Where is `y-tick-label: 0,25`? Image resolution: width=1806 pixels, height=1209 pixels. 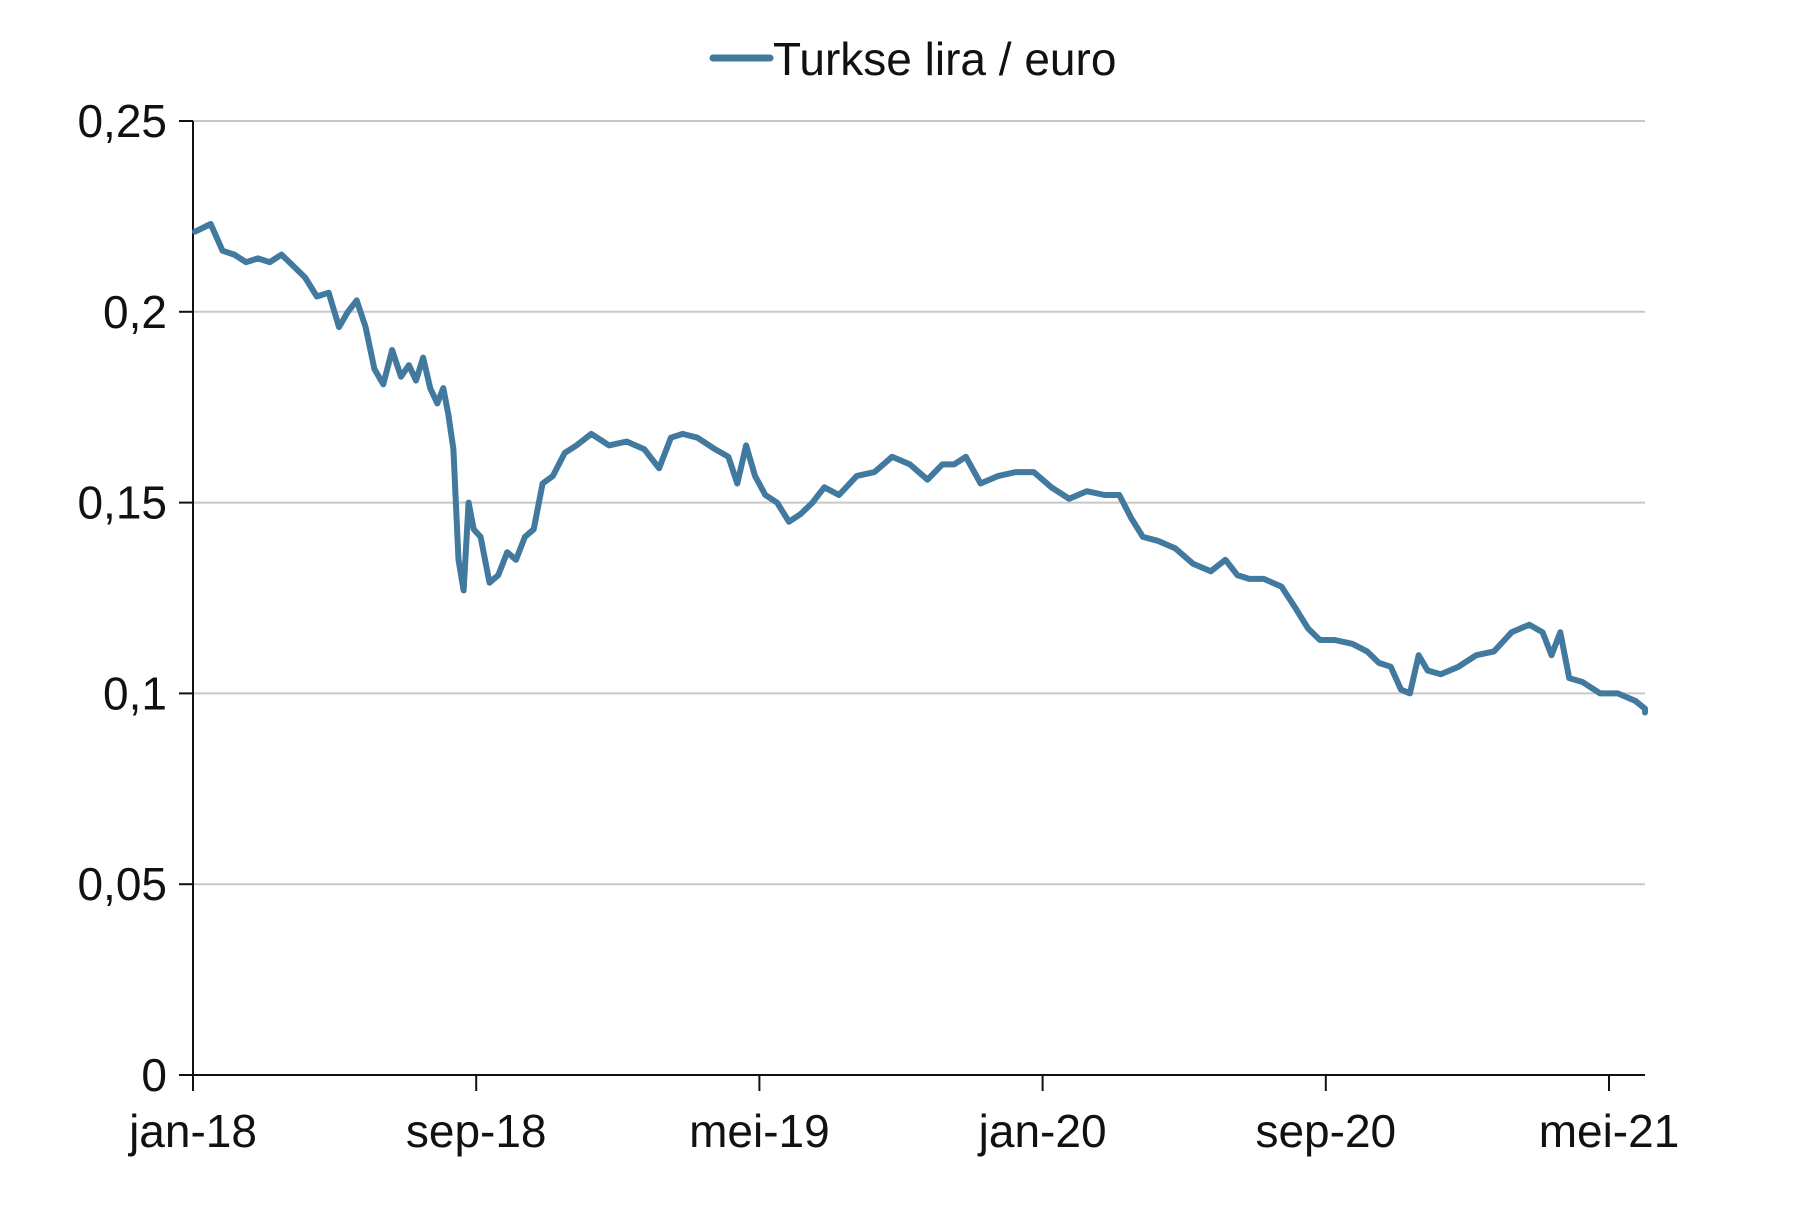 y-tick-label: 0,25 is located at coordinates (122, 121).